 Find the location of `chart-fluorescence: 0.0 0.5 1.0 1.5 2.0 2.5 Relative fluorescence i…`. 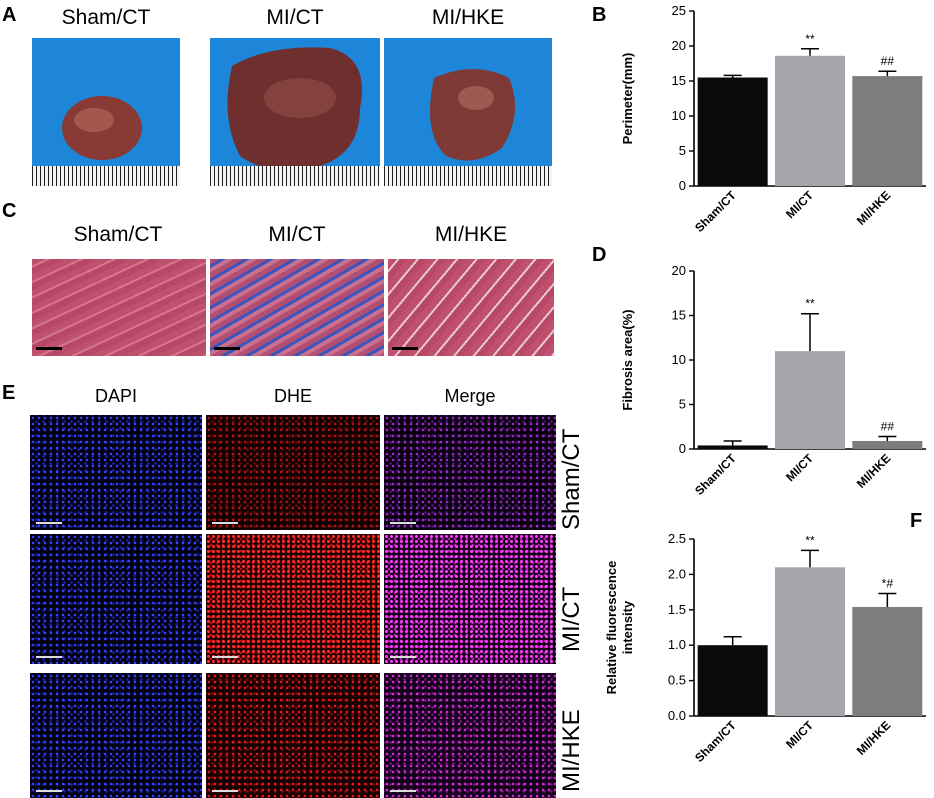

chart-fluorescence: 0.0 0.5 1.0 1.5 2.0 2.5 Relative fluorescence i… is located at coordinates (765, 648).